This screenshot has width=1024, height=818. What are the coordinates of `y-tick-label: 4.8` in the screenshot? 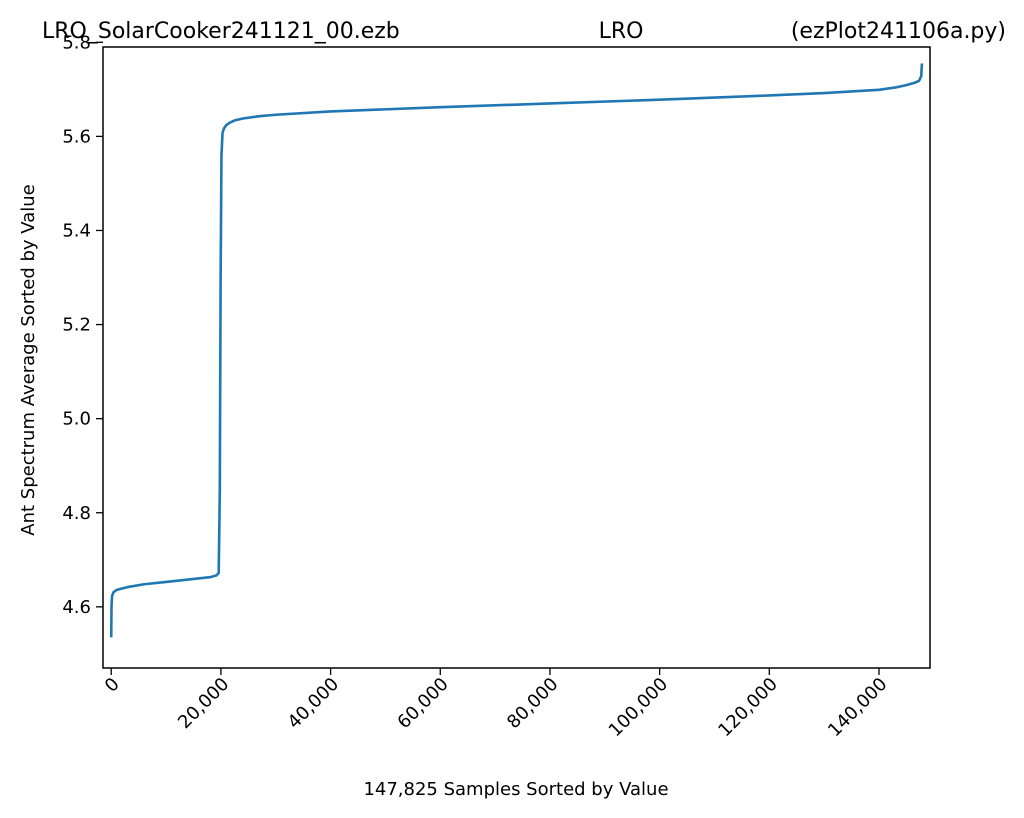 It's located at (76, 513).